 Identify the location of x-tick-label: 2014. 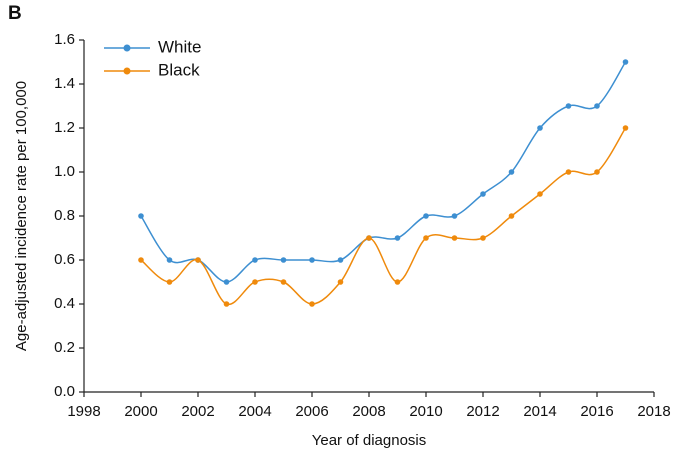
(539, 411).